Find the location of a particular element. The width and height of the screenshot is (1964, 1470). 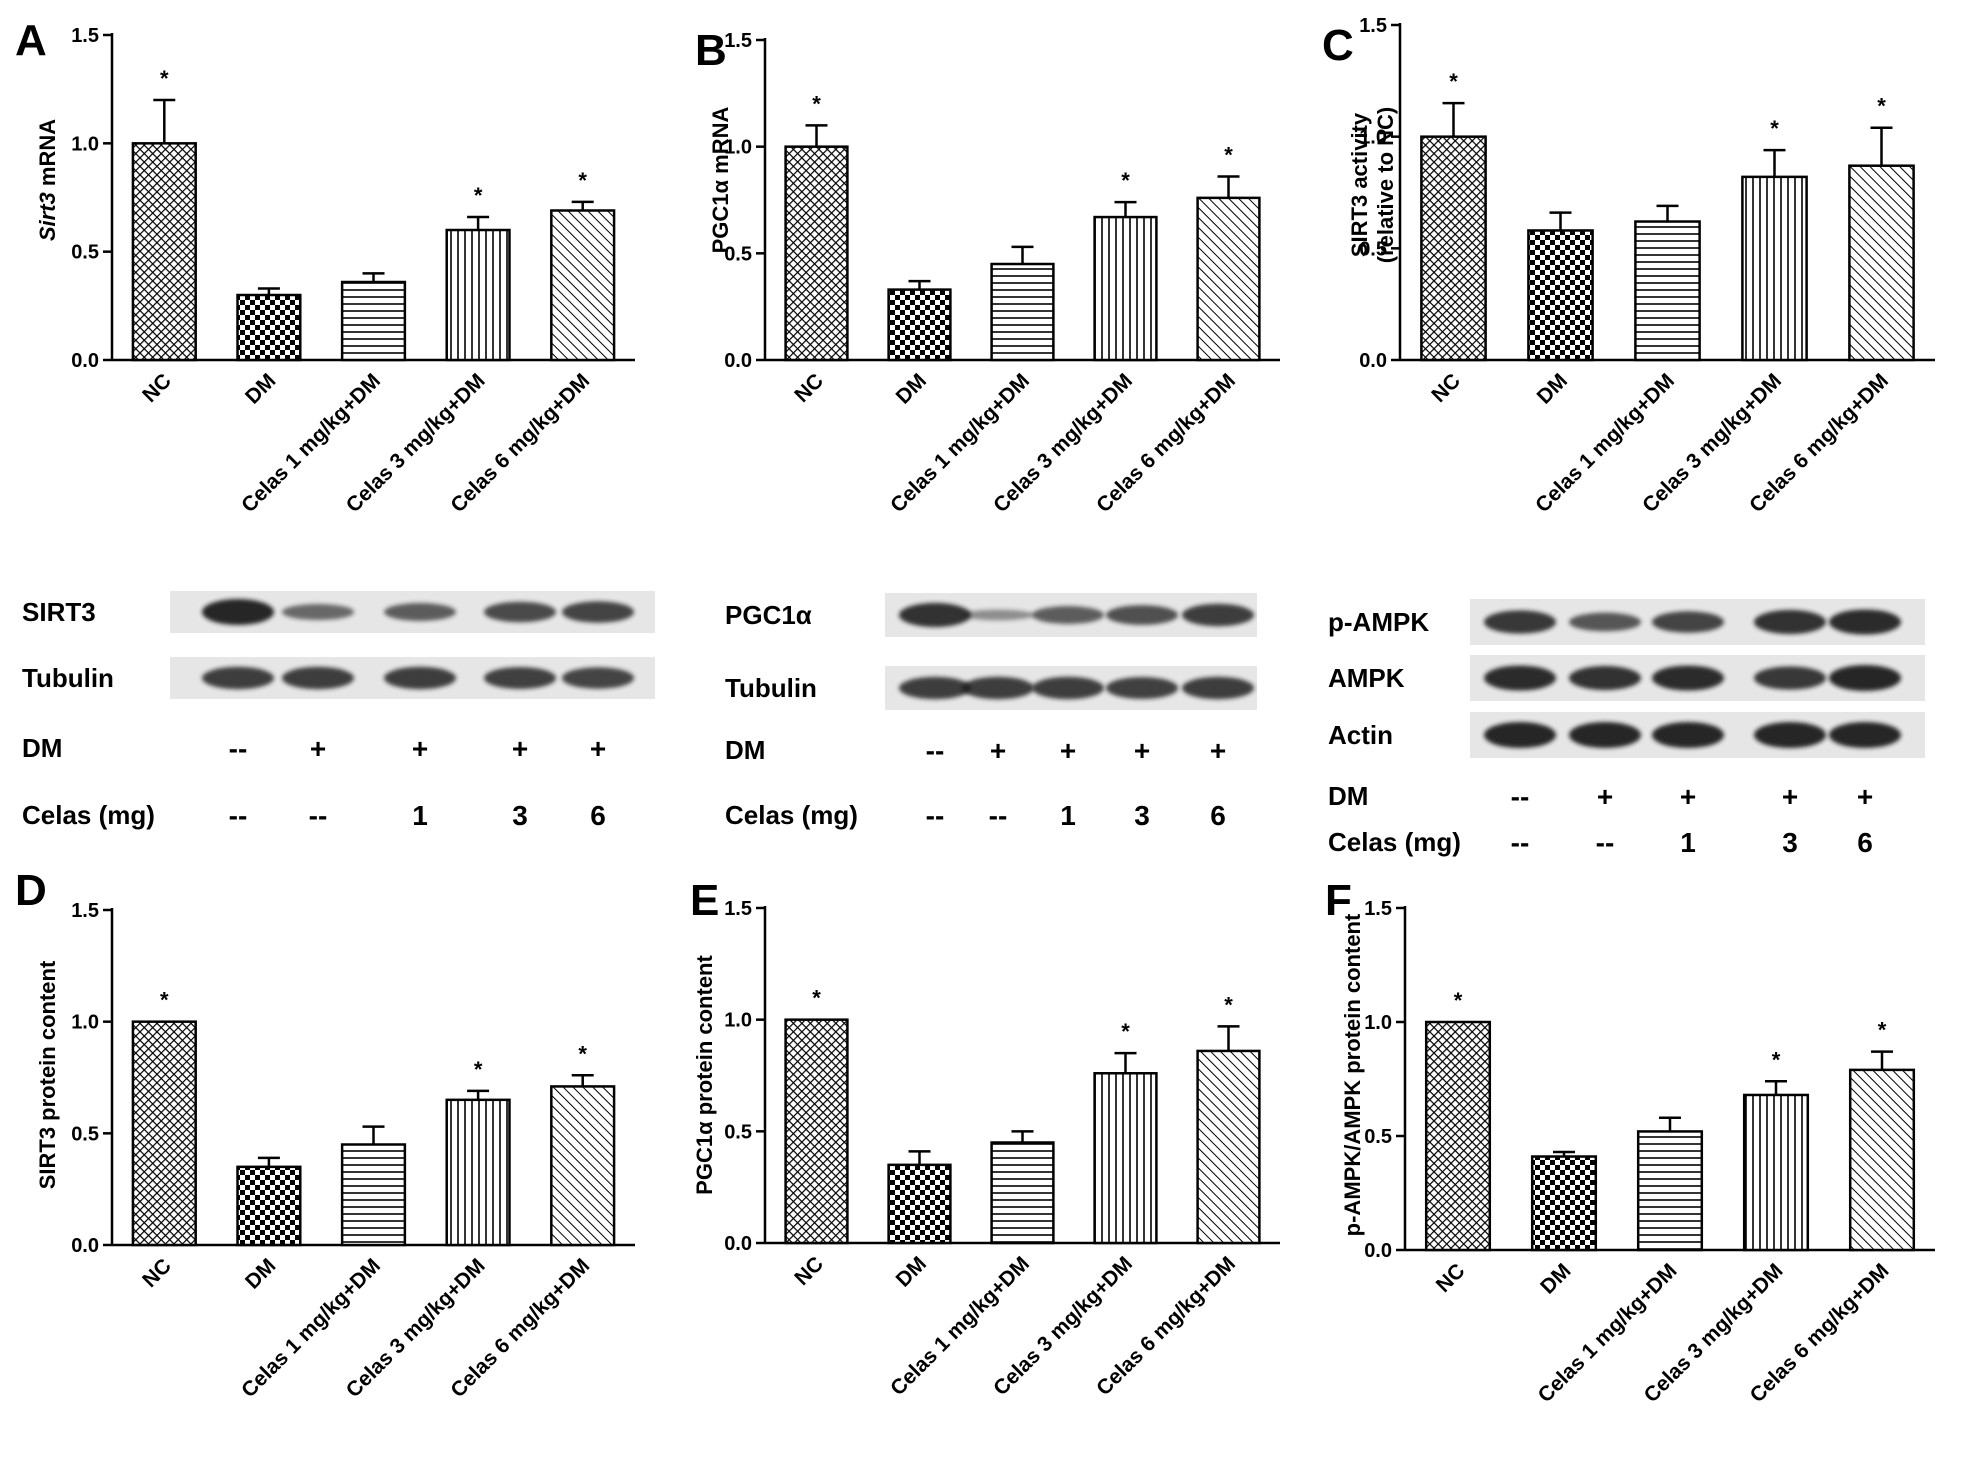

category-label: NC is located at coordinates (809, 1271).